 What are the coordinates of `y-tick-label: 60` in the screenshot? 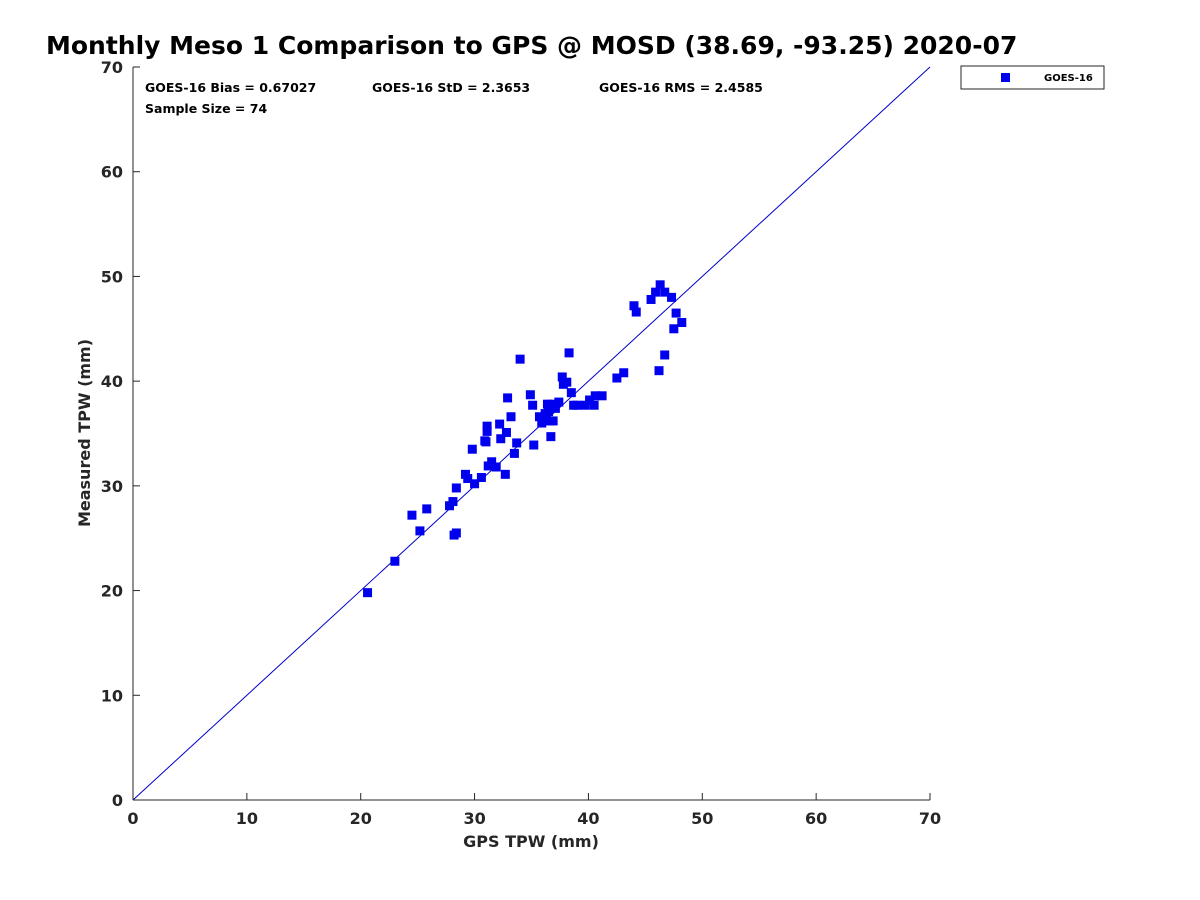 It's located at (112, 172).